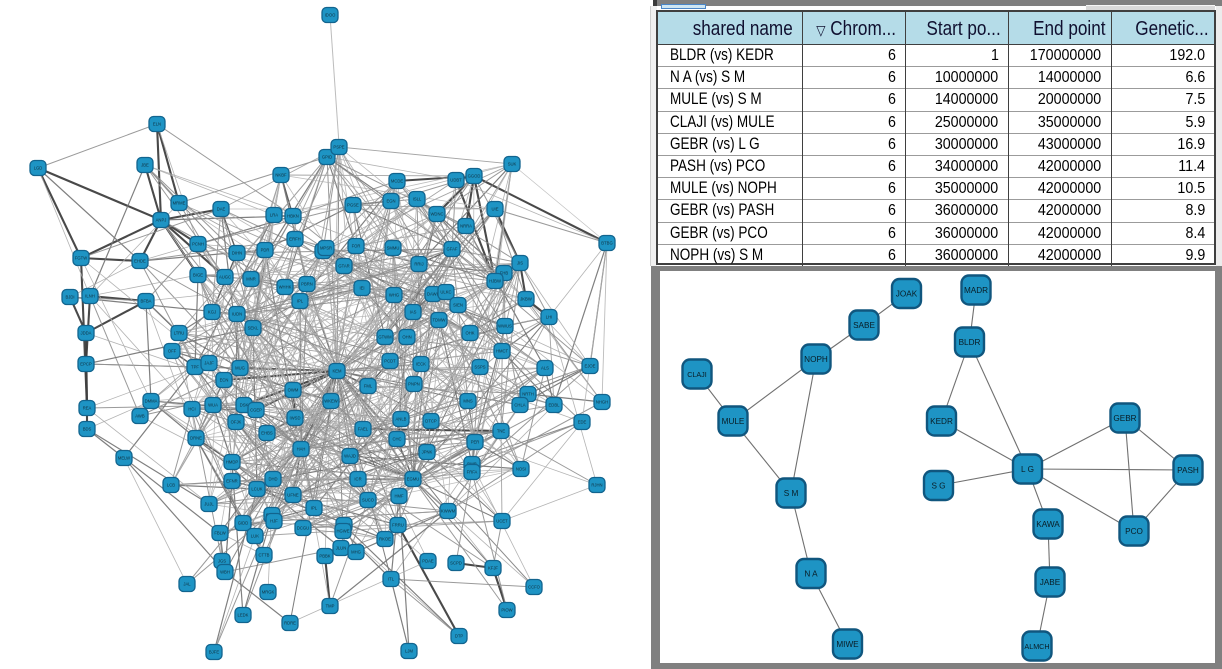 The width and height of the screenshot is (1222, 669). I want to click on svg-text: JGS, so click(222, 561).